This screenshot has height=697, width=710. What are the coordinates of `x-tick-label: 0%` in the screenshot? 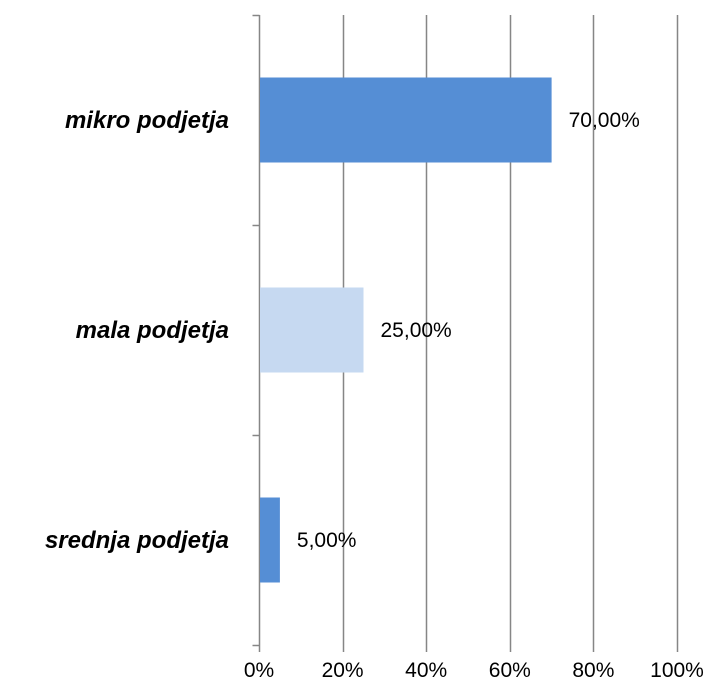 It's located at (259, 670).